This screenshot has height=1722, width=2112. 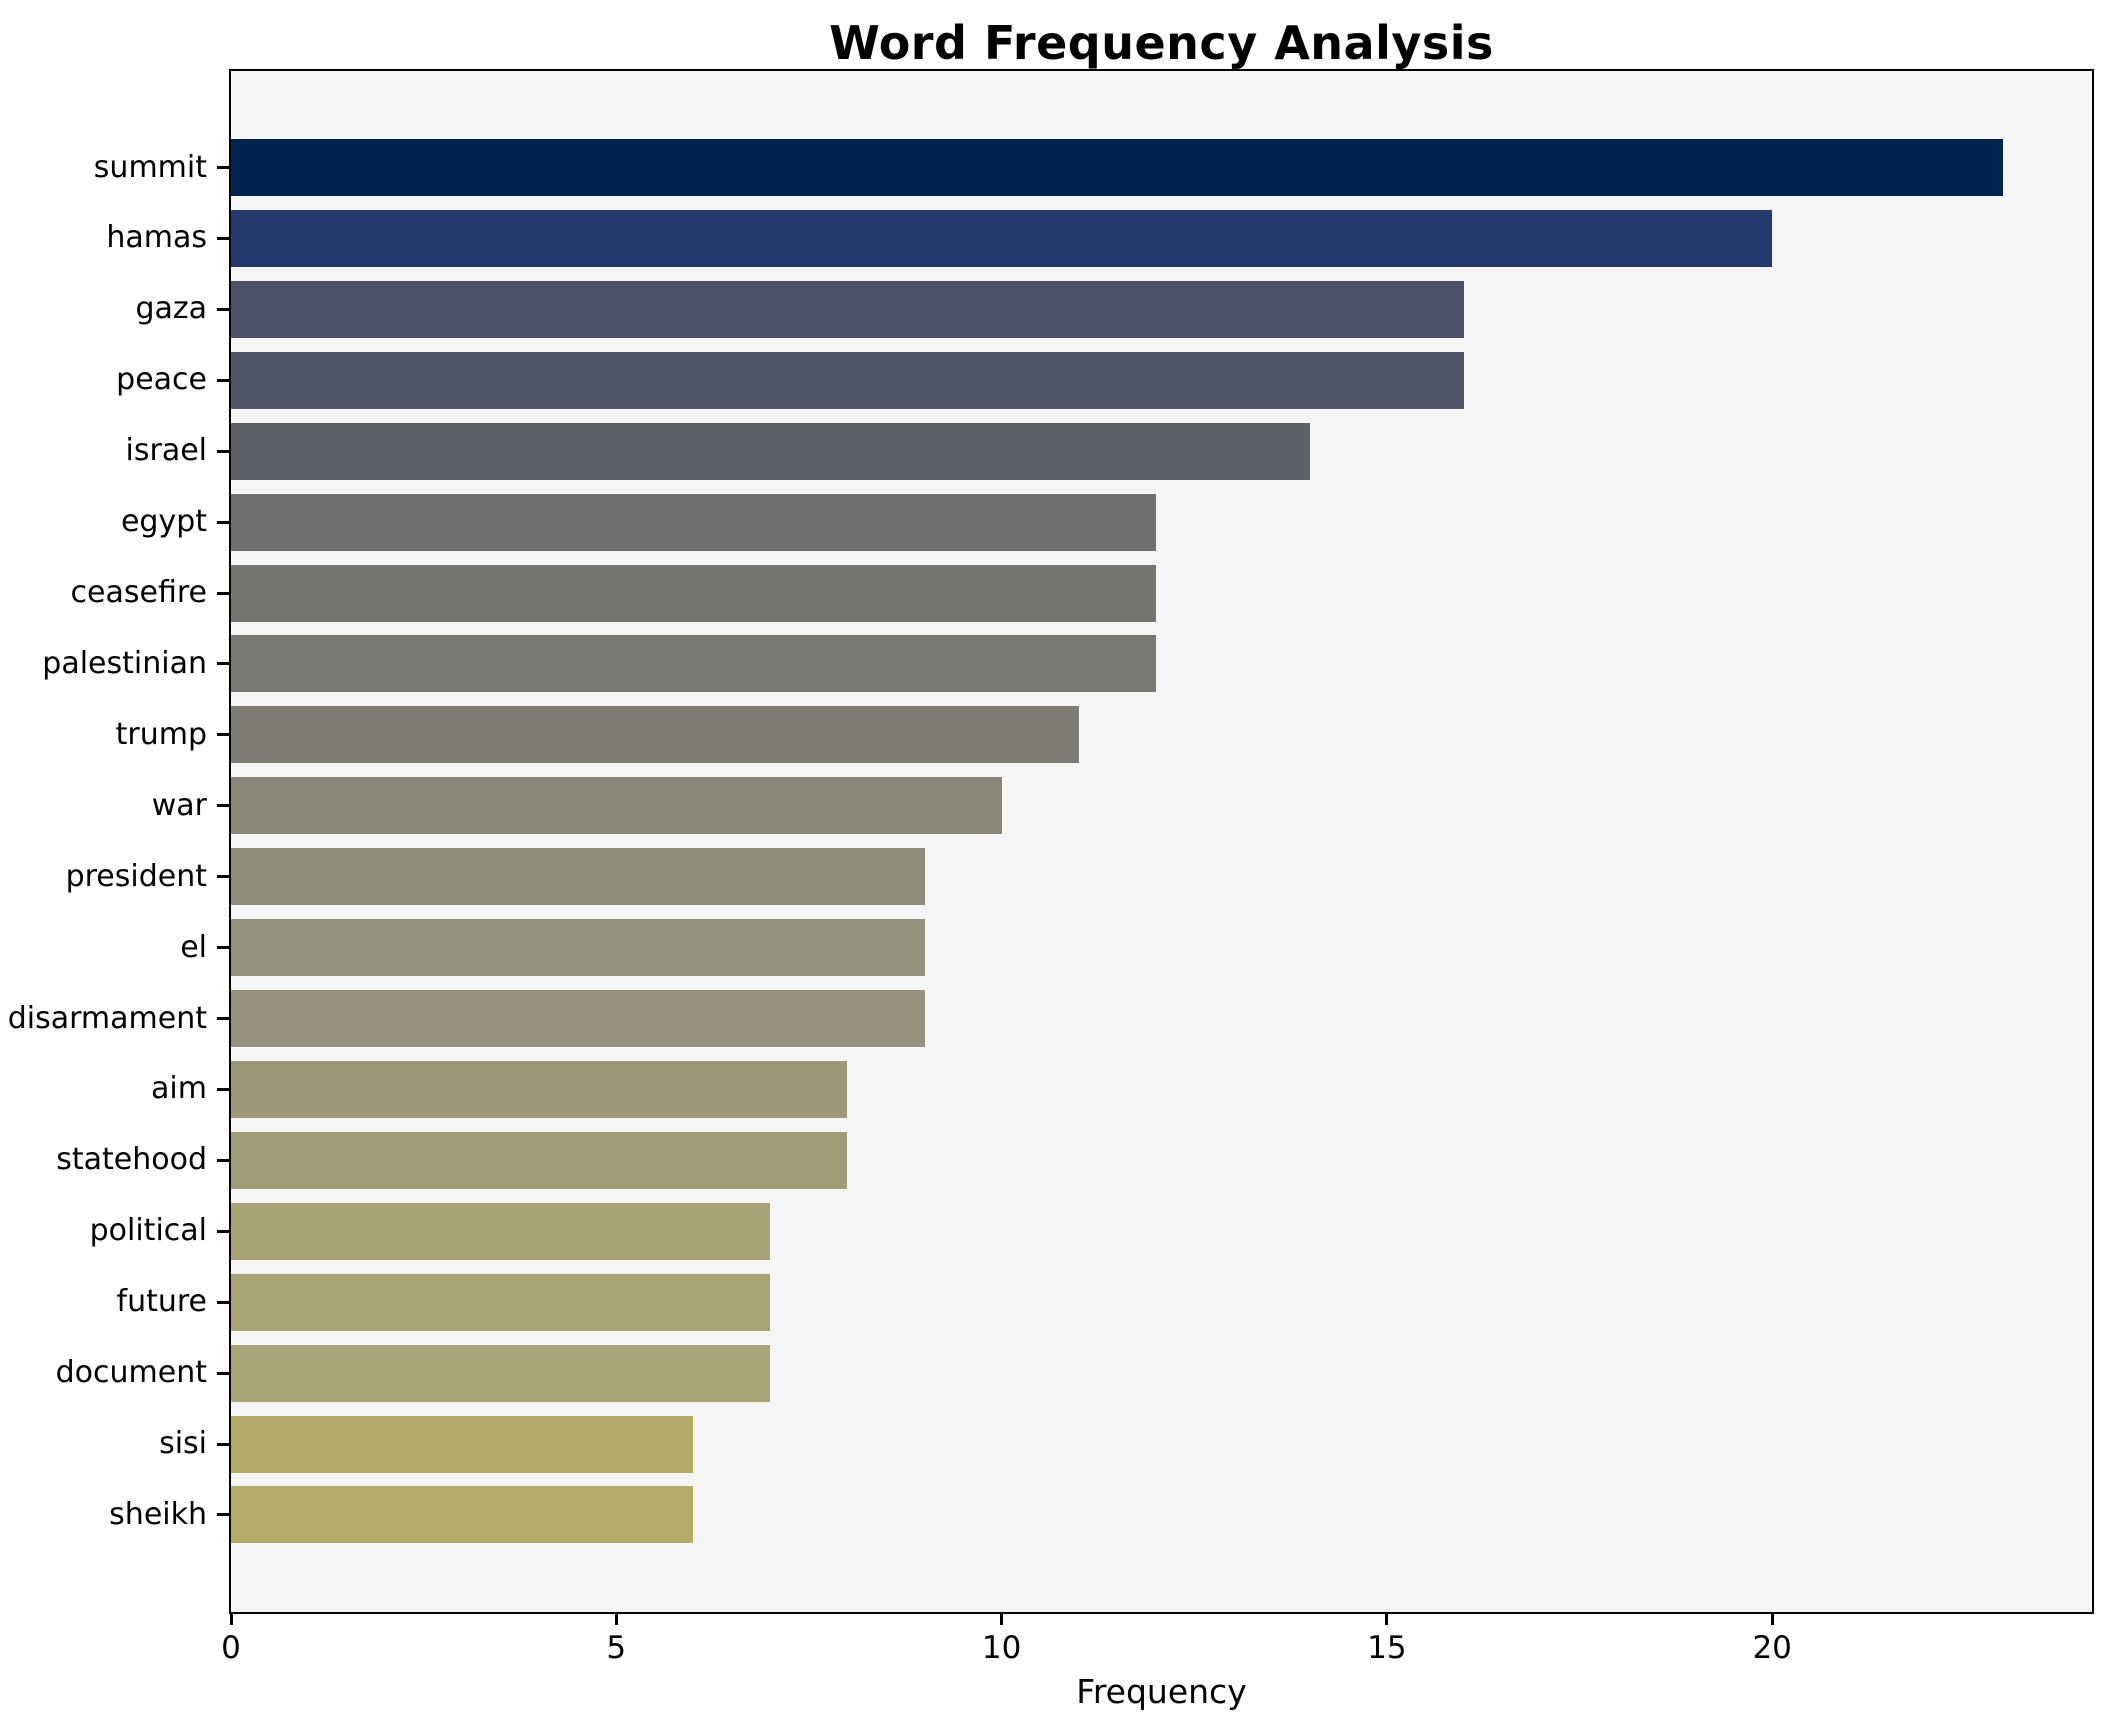 I want to click on y-tick-label-future: future, so click(x=161, y=1302).